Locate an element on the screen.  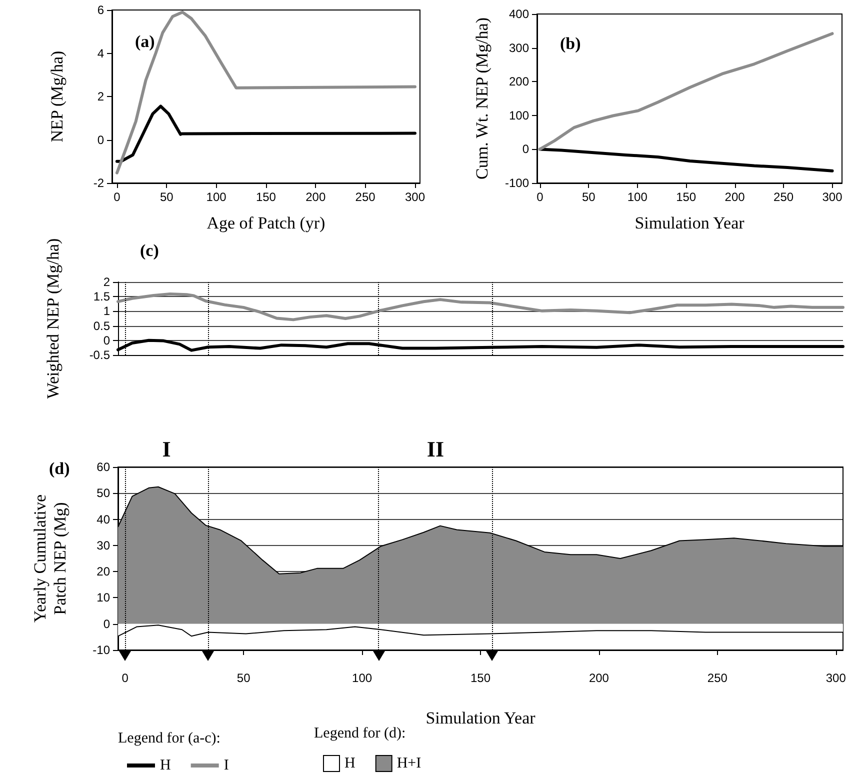
y-axis-title: Cum. Wt. NEP (Mg/ha) is located at coordinates (482, 99).